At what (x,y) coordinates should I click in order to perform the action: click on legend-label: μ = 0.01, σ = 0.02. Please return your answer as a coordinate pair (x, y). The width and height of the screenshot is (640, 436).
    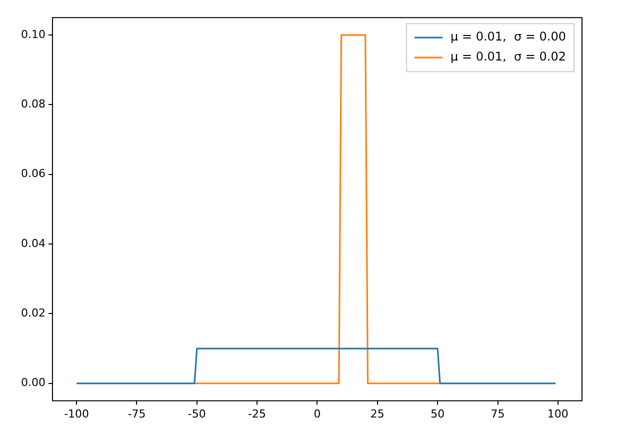
    Looking at the image, I should click on (508, 57).